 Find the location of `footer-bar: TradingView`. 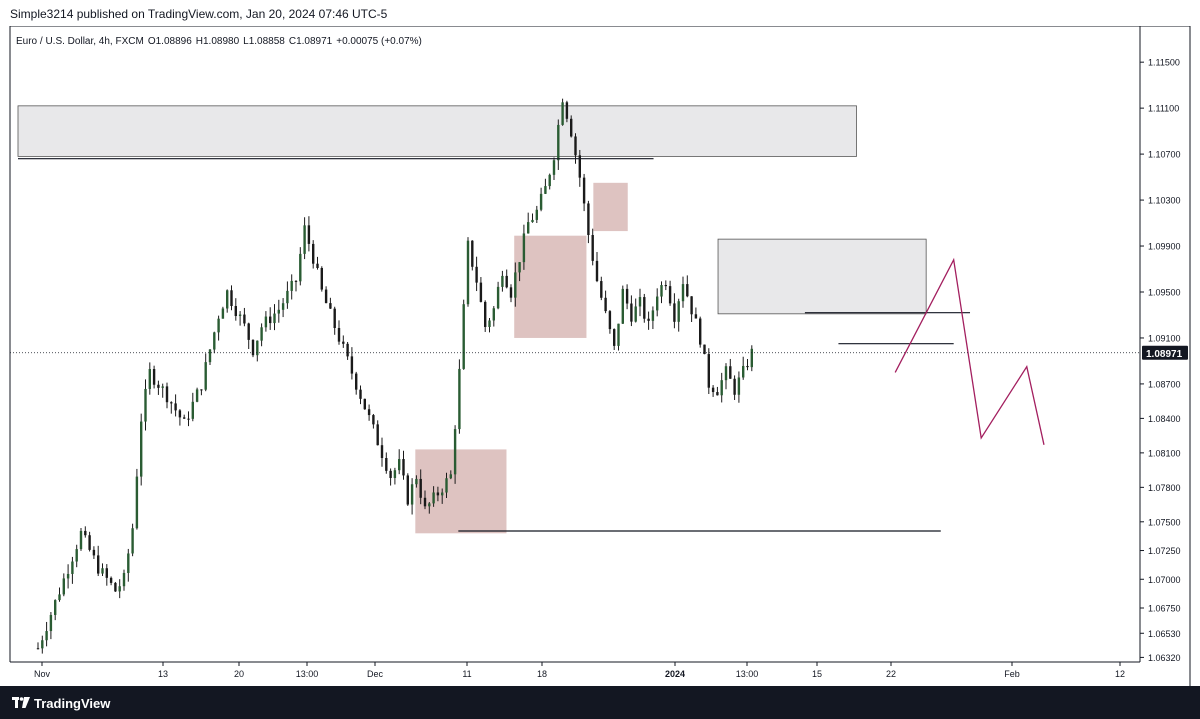

footer-bar: TradingView is located at coordinates (600, 702).